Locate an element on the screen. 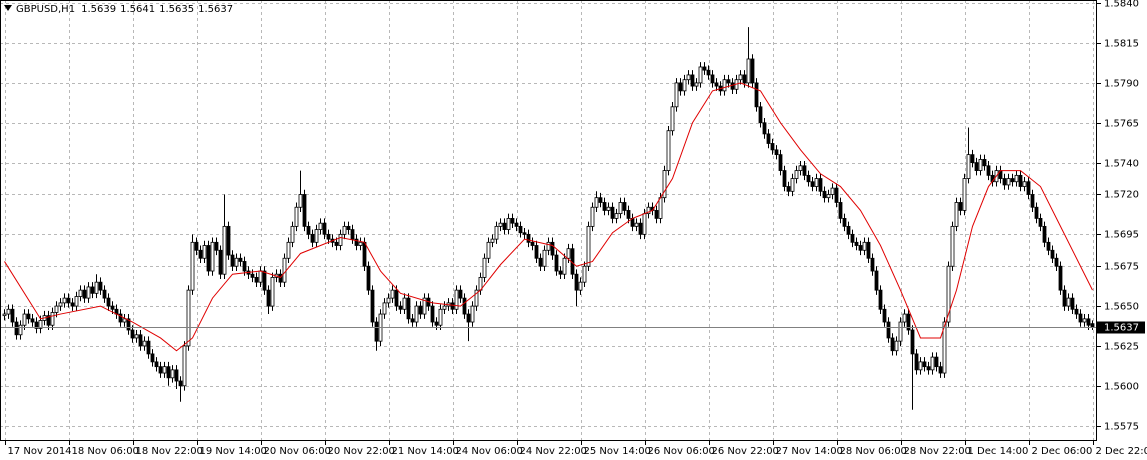  x-tick-label: 25 Nov 14:00 is located at coordinates (617, 451).